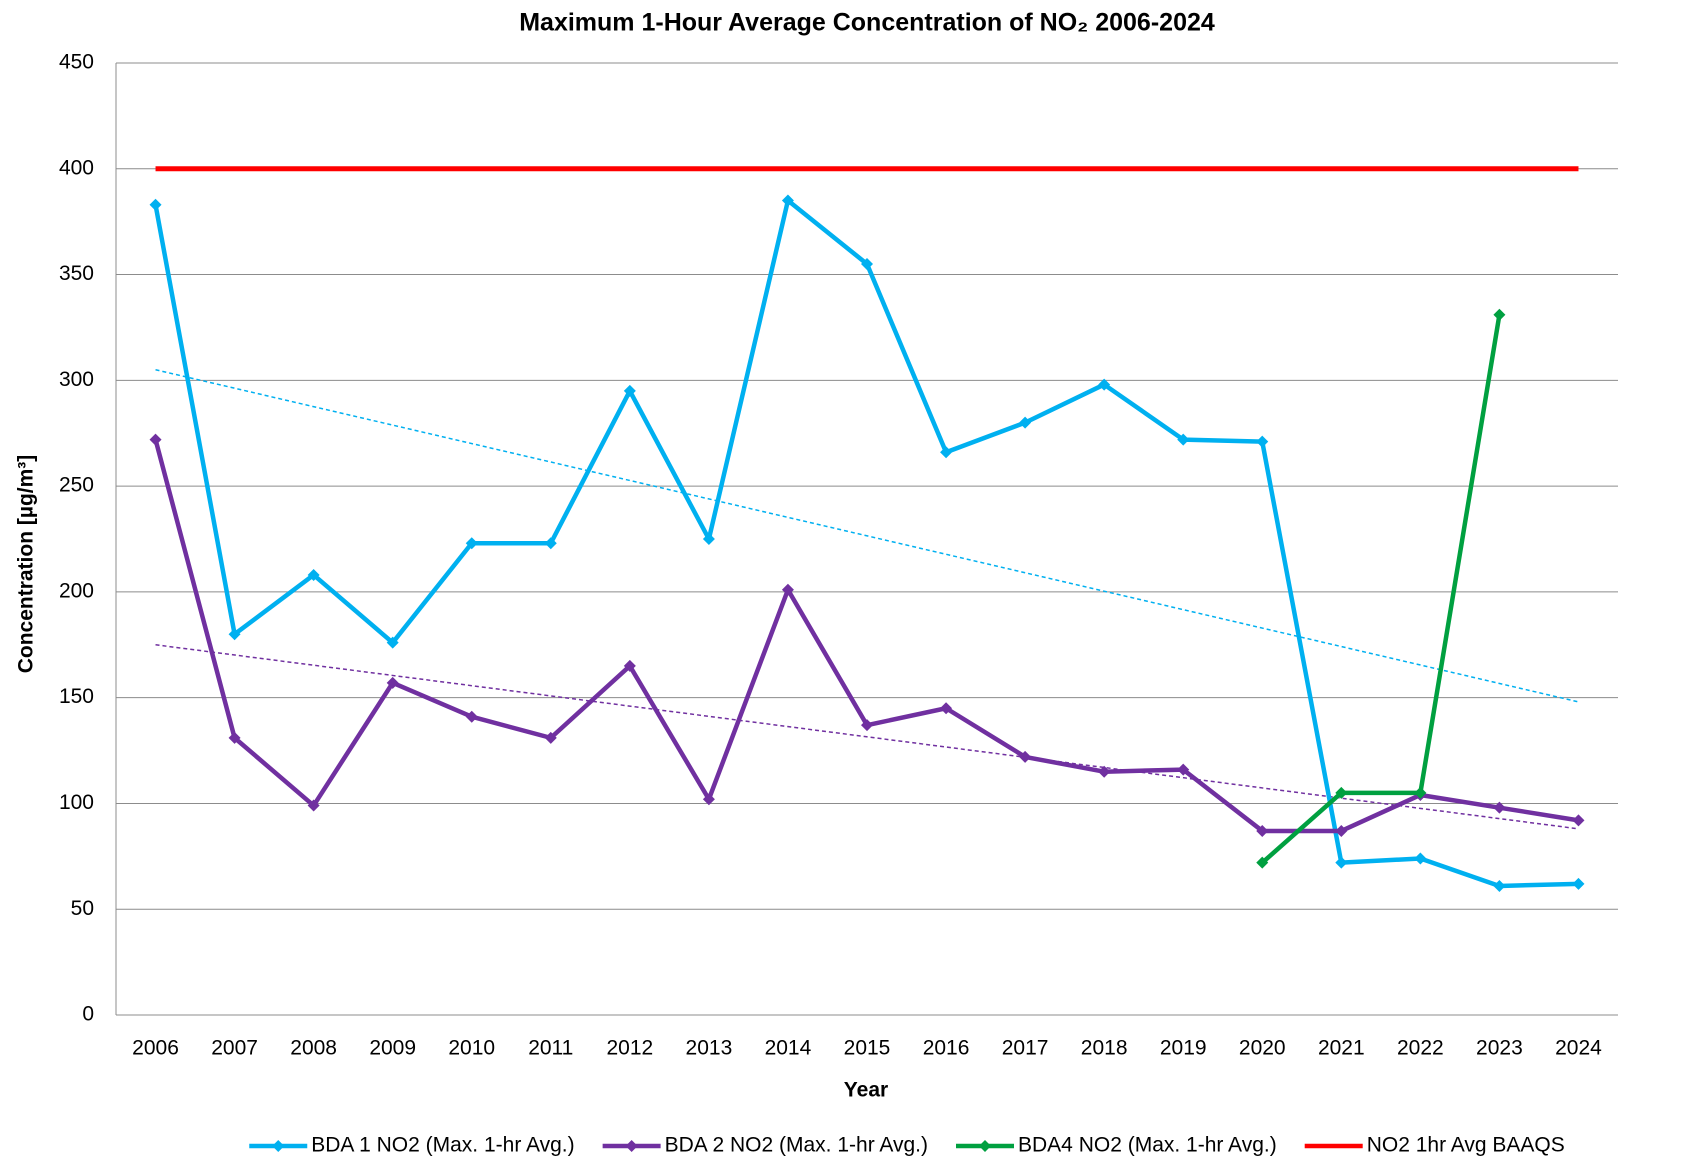 The image size is (1682, 1162). Describe the element at coordinates (629, 1048) in the screenshot. I see `x-tick-label: 2012` at that location.